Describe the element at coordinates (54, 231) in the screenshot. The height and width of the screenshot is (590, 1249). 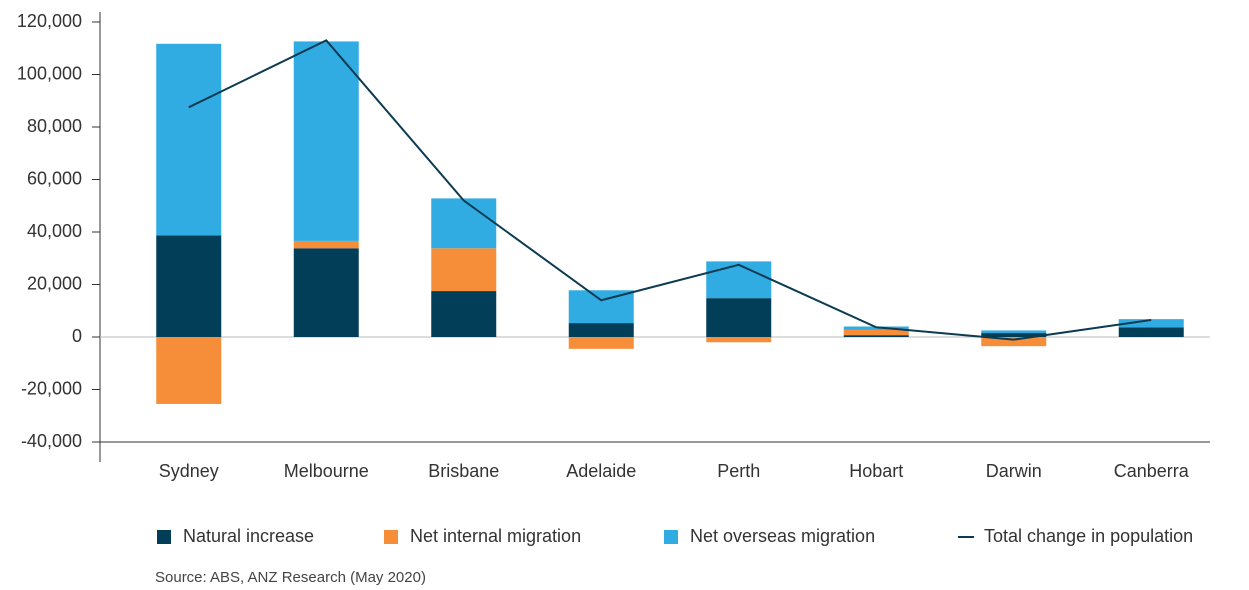
I see `y-tick-label: 40,000` at that location.